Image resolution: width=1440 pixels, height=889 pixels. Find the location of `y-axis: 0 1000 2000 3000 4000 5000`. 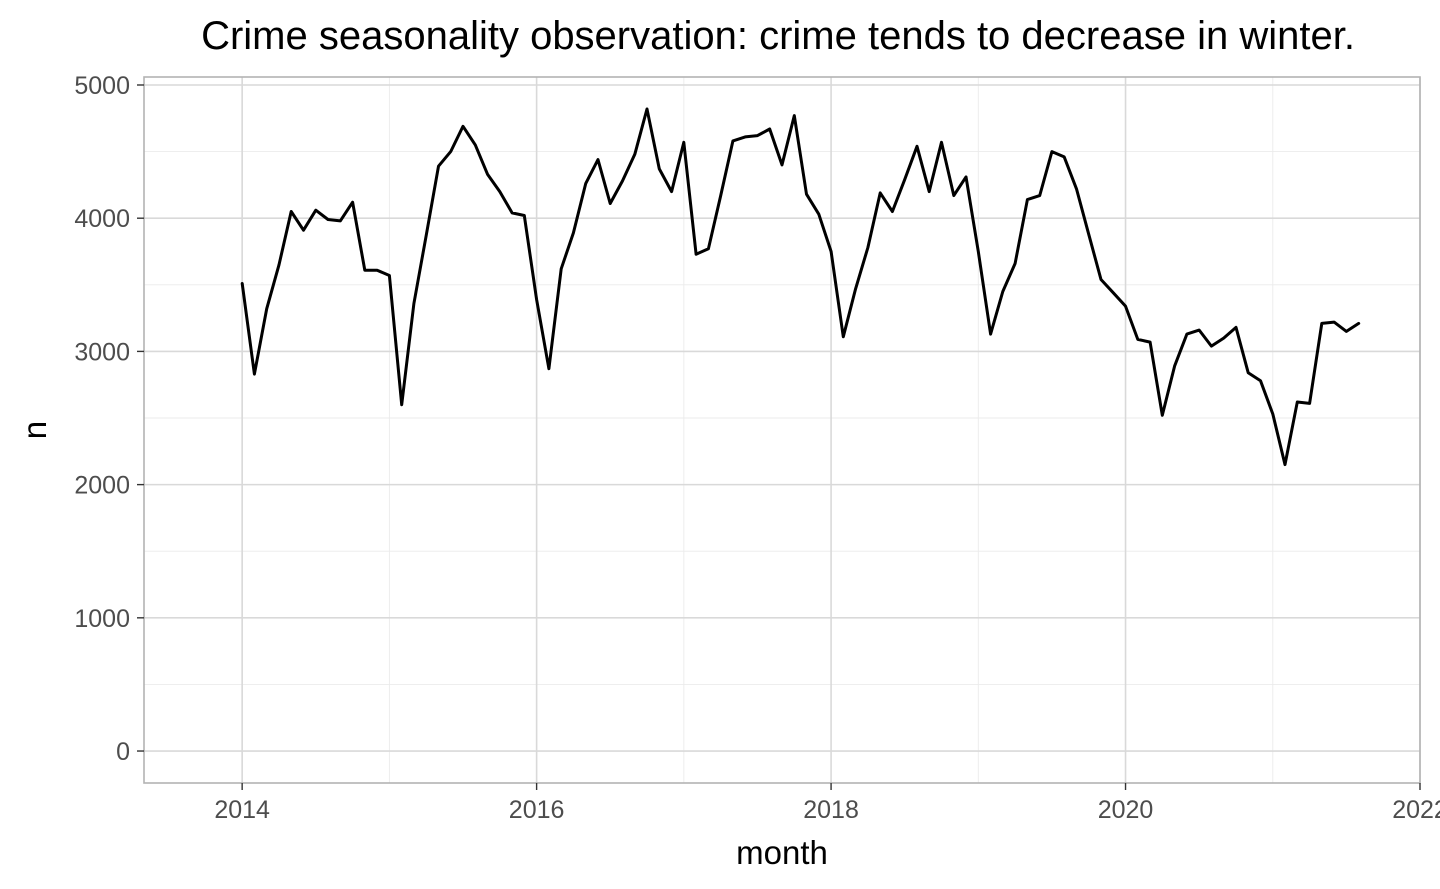

y-axis: 0 1000 2000 3000 4000 5000 is located at coordinates (109, 419).